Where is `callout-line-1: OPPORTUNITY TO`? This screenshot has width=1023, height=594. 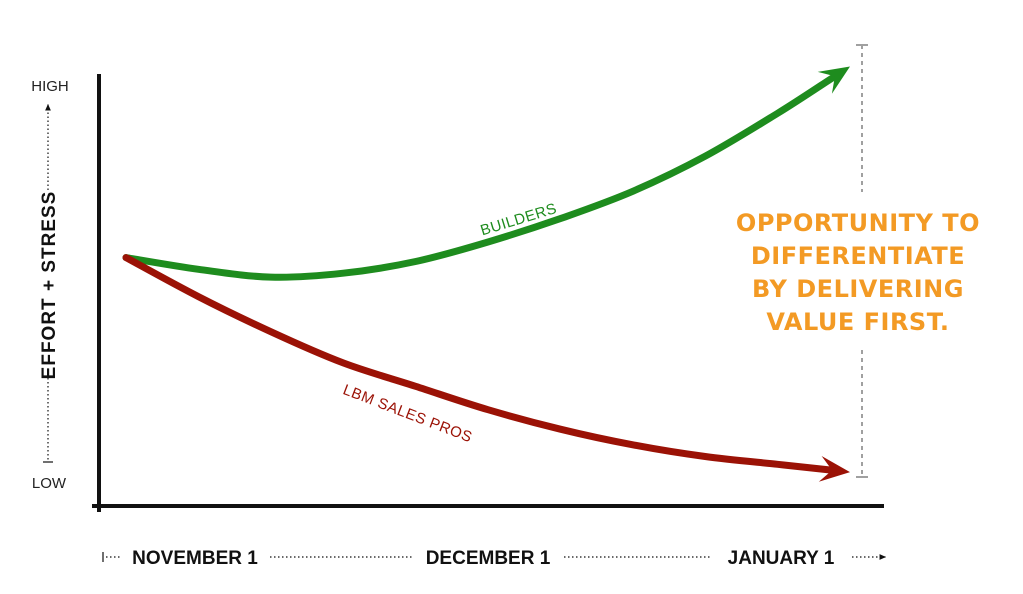 callout-line-1: OPPORTUNITY TO is located at coordinates (858, 223).